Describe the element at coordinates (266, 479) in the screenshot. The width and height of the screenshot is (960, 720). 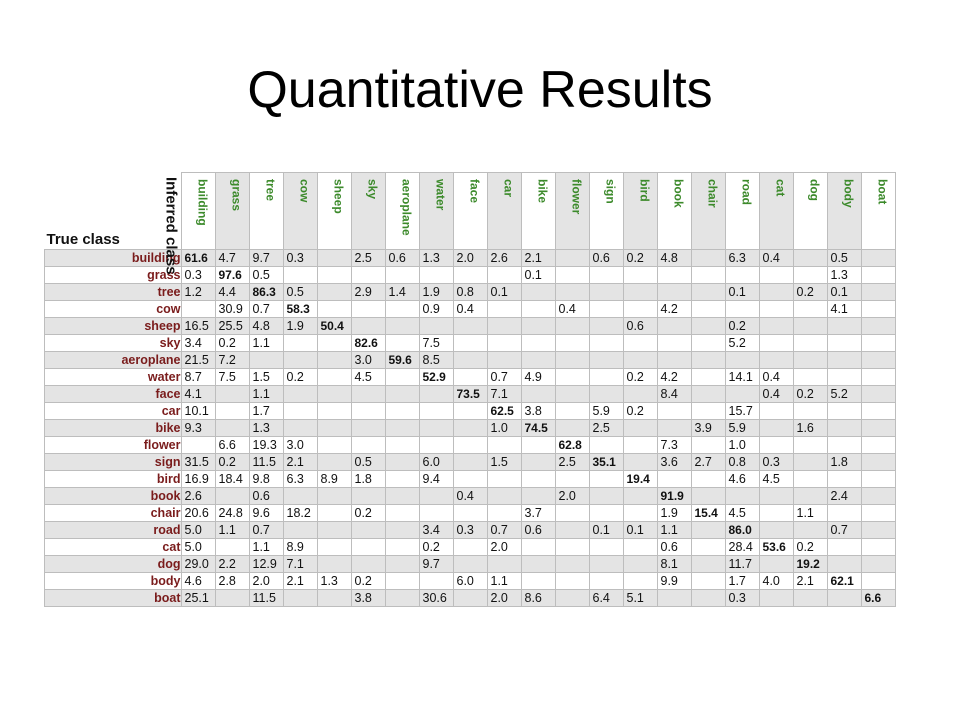
I see `table-cell: 9.8` at that location.